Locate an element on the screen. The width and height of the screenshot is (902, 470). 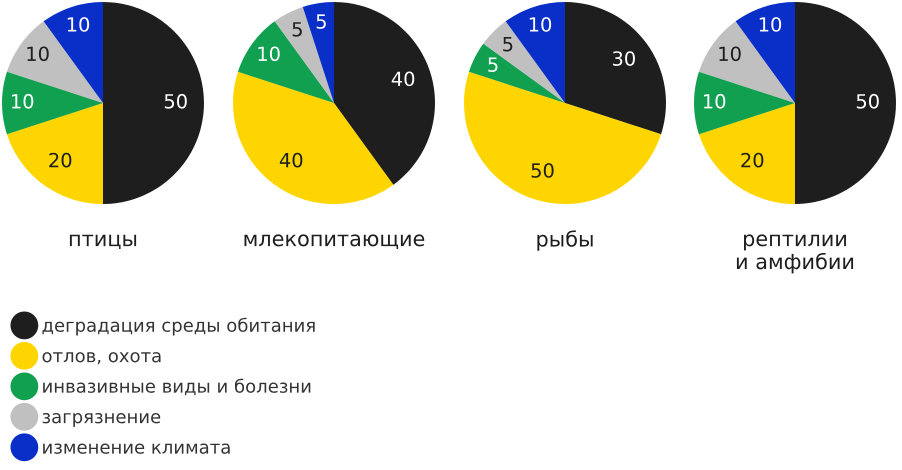
text: птицы is located at coordinates (103, 241).